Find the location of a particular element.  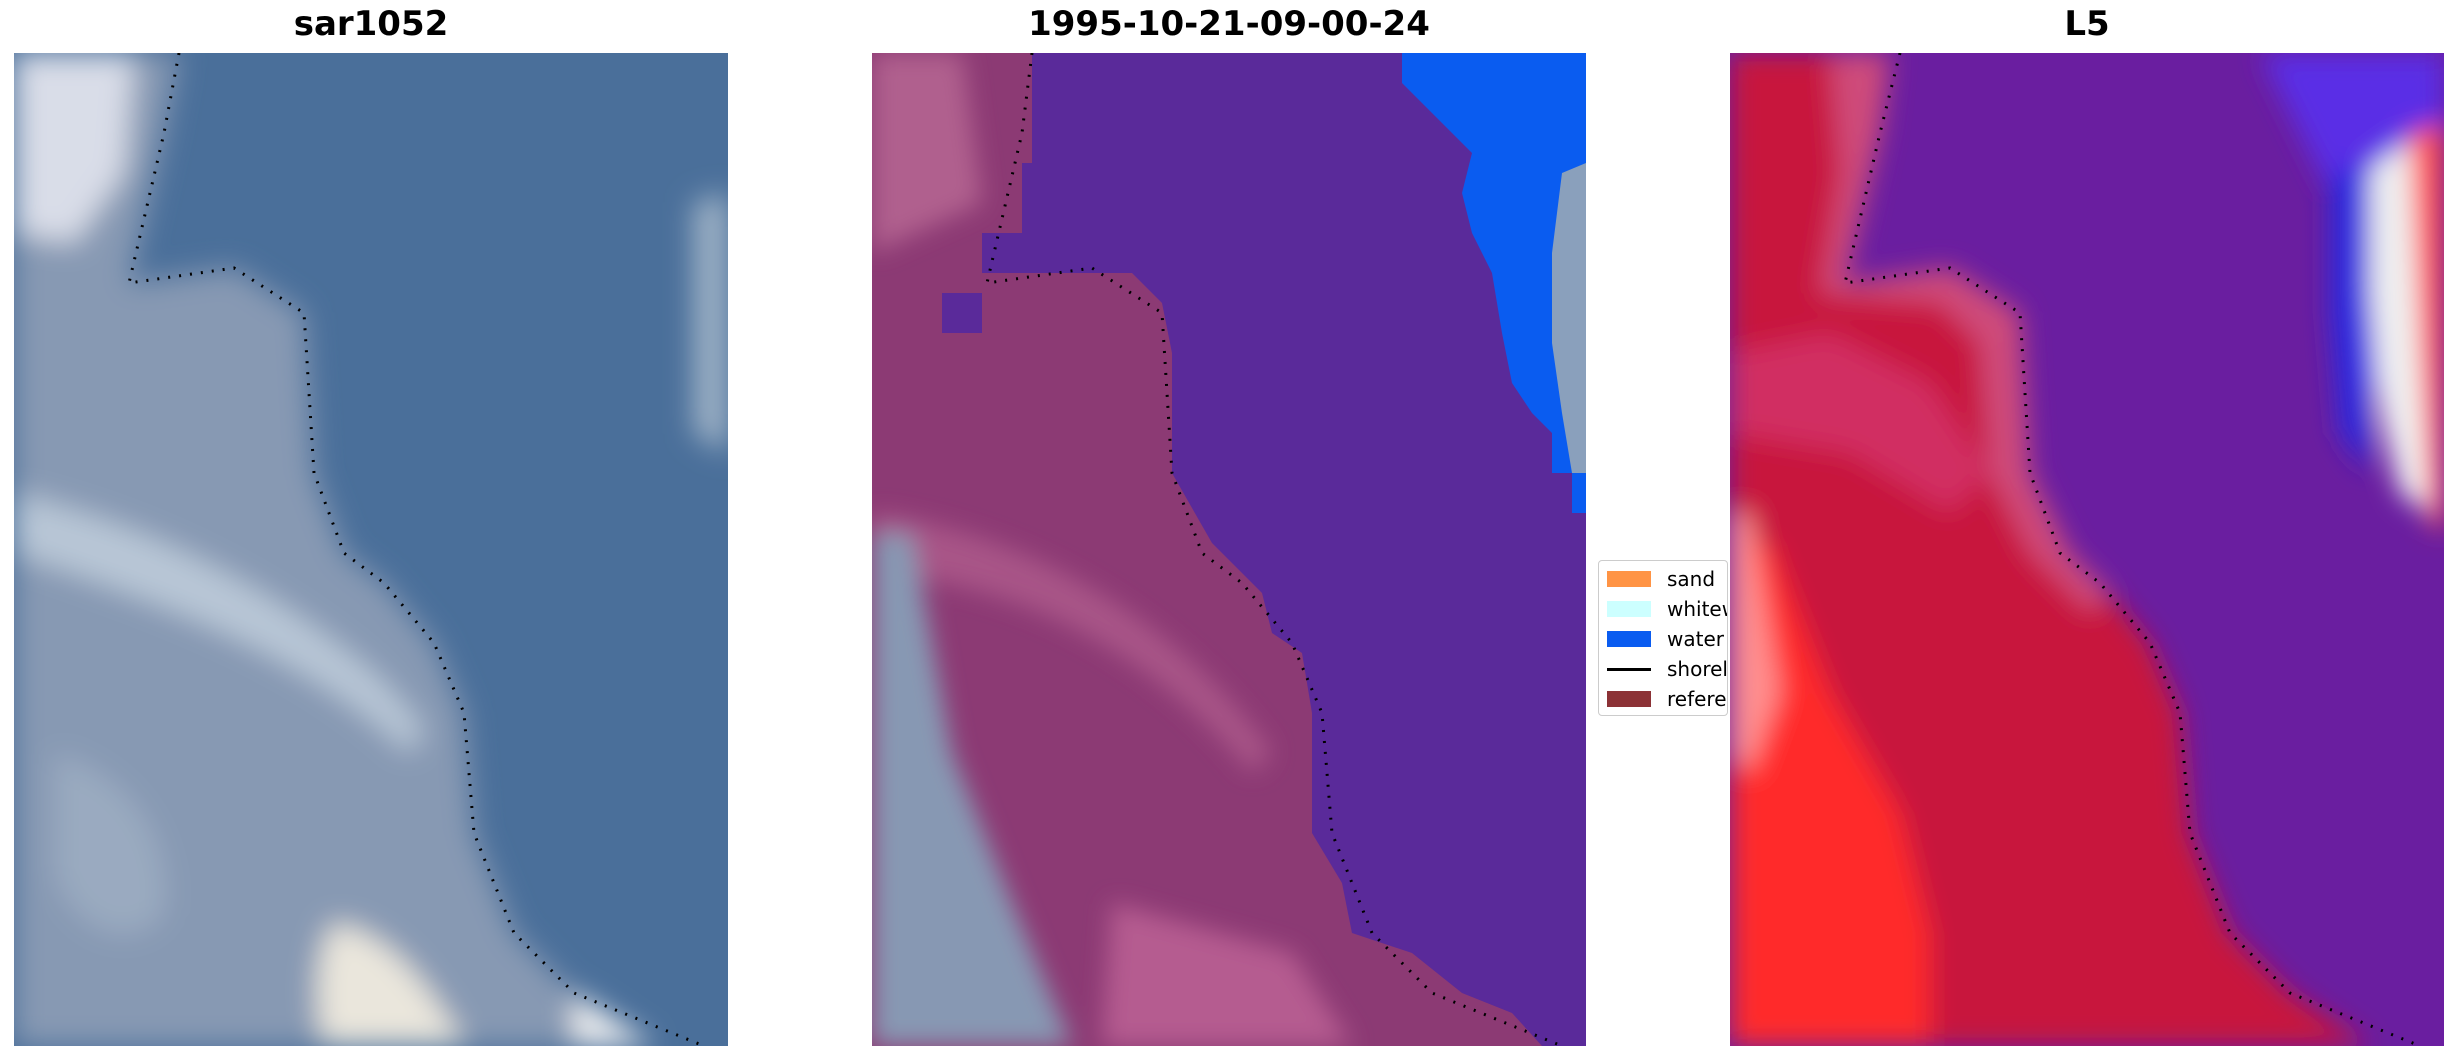

sea-water-region is located at coordinates (1494, 283).